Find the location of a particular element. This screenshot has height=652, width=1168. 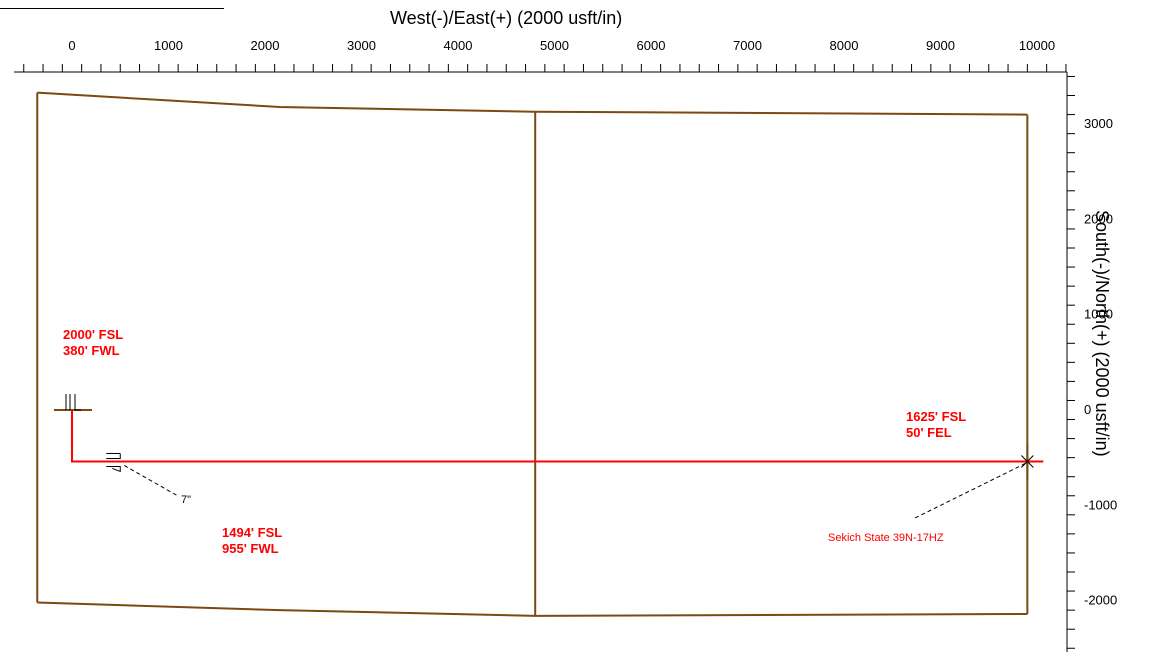

y-tick-label: 1000 is located at coordinates (1098, 314).